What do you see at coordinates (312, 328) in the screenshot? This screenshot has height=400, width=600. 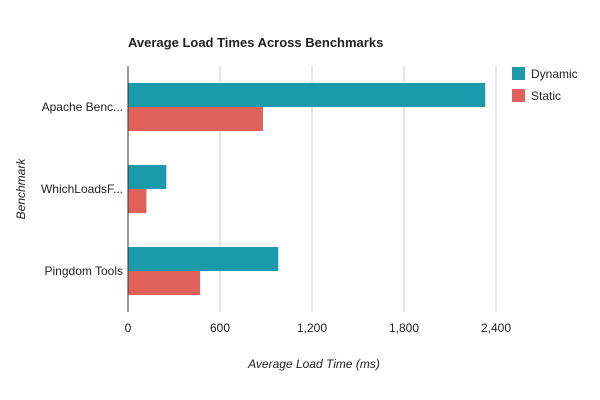 I see `x-tick-label: 1,200` at bounding box center [312, 328].